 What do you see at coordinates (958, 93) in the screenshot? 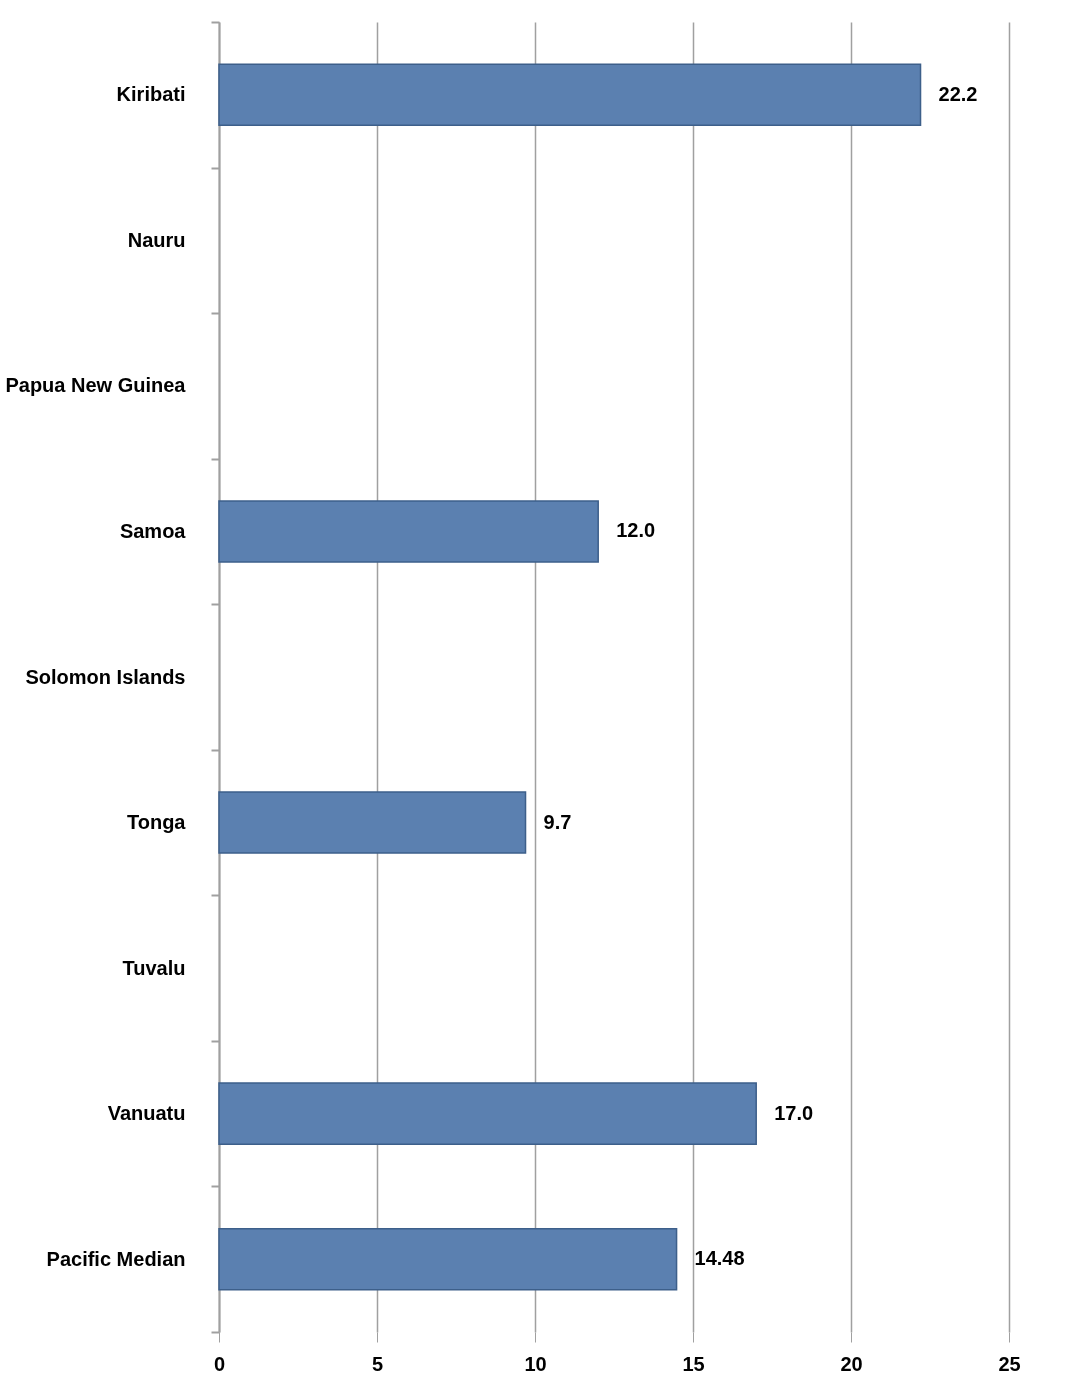
I see `data-label: 22.2` at bounding box center [958, 93].